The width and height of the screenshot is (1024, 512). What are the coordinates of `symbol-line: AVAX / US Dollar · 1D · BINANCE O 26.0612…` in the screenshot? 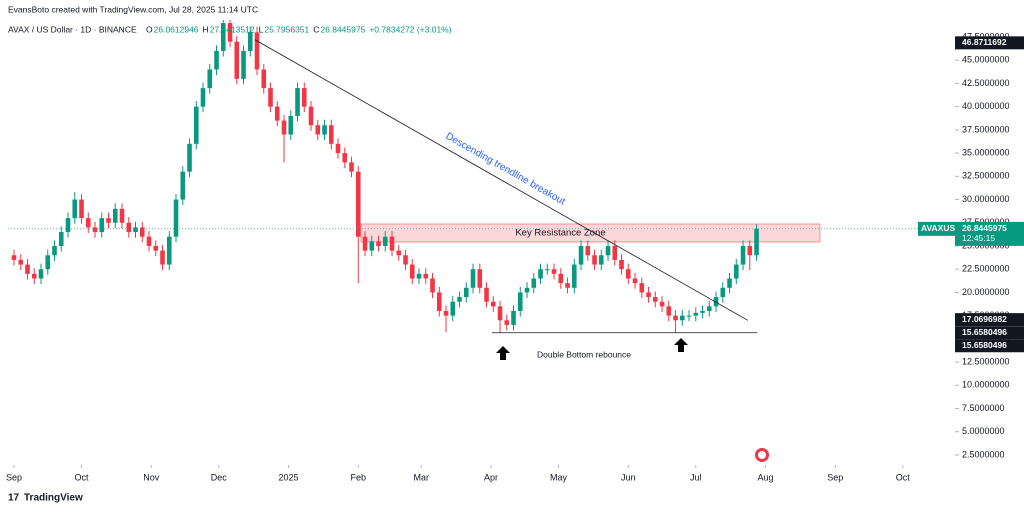 It's located at (230, 29).